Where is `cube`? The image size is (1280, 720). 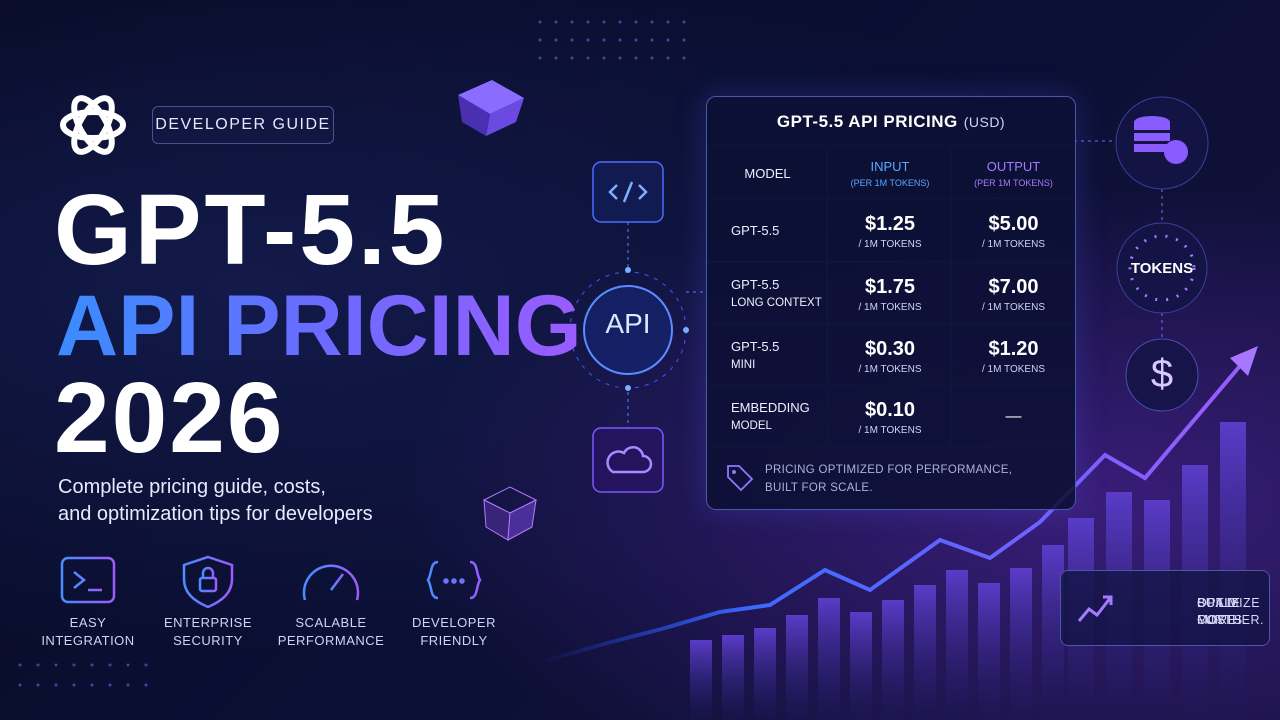
cube is located at coordinates (498, 310).